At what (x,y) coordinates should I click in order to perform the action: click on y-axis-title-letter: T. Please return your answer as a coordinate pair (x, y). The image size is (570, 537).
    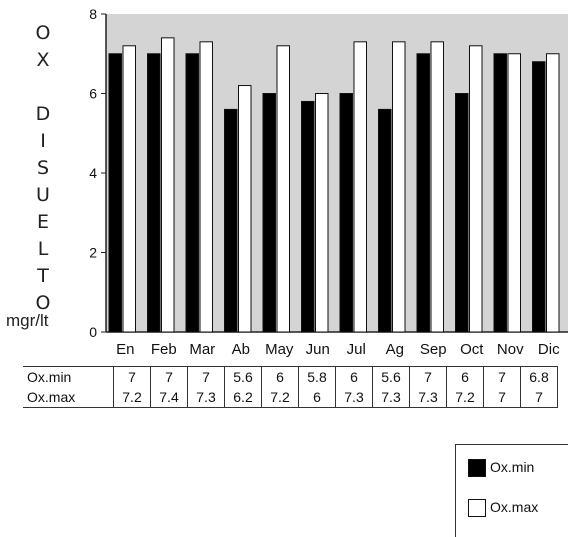
    Looking at the image, I should click on (43, 276).